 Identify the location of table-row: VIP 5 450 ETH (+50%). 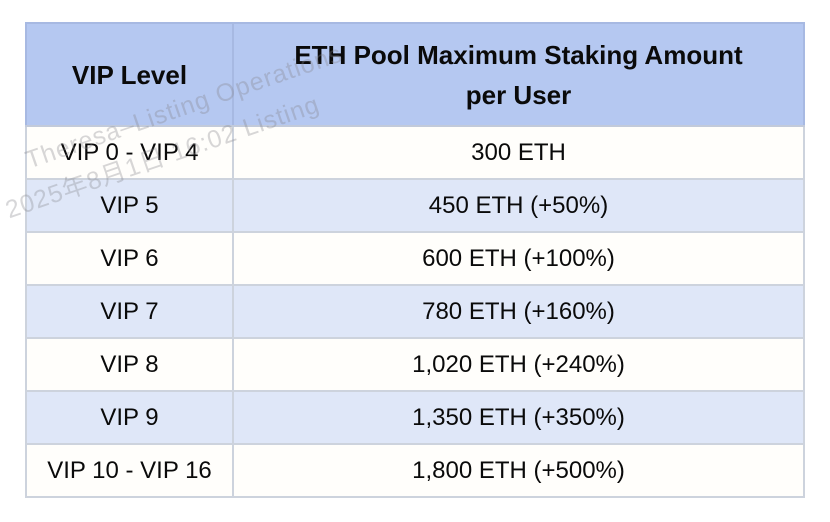
(415, 205).